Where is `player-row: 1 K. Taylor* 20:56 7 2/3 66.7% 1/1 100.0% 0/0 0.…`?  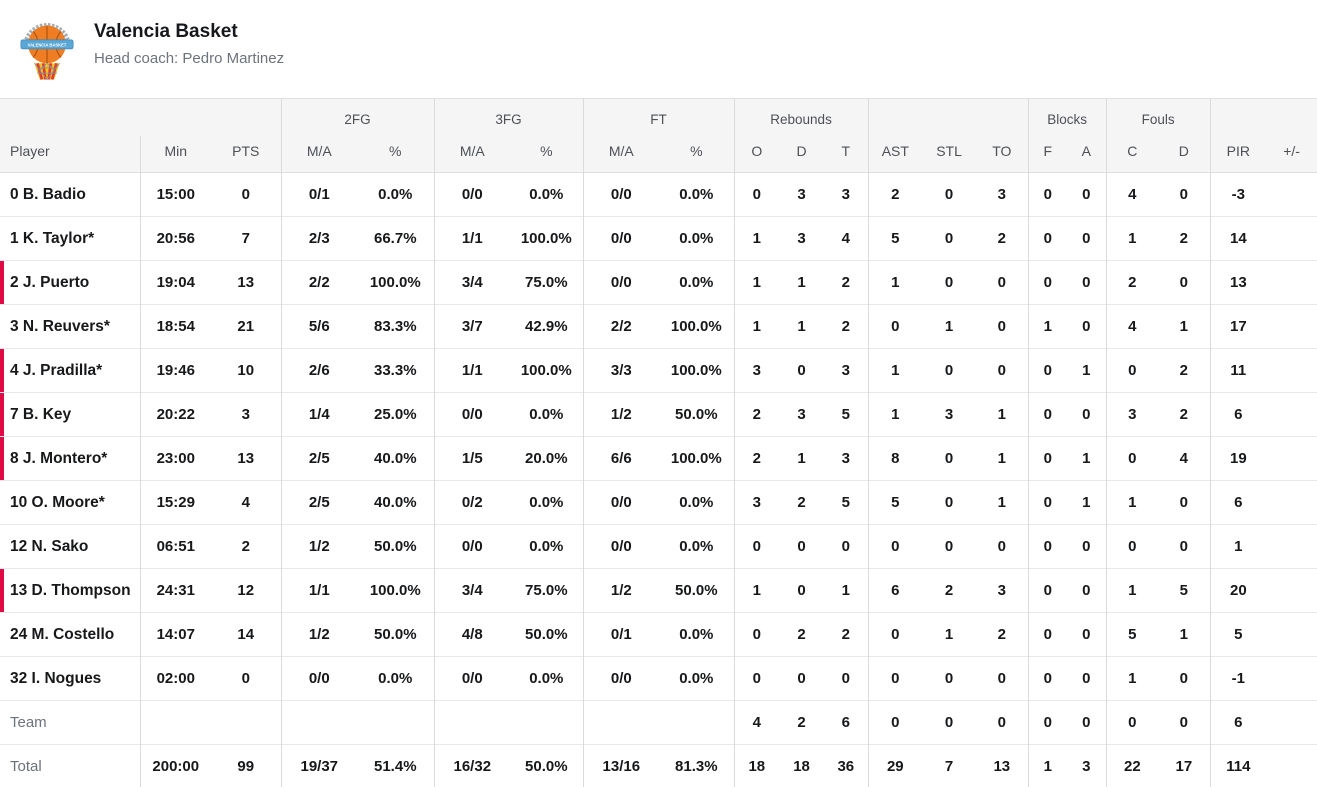
player-row: 1 K. Taylor* 20:56 7 2/3 66.7% 1/1 100.0% 0/0 0.… is located at coordinates (658, 238).